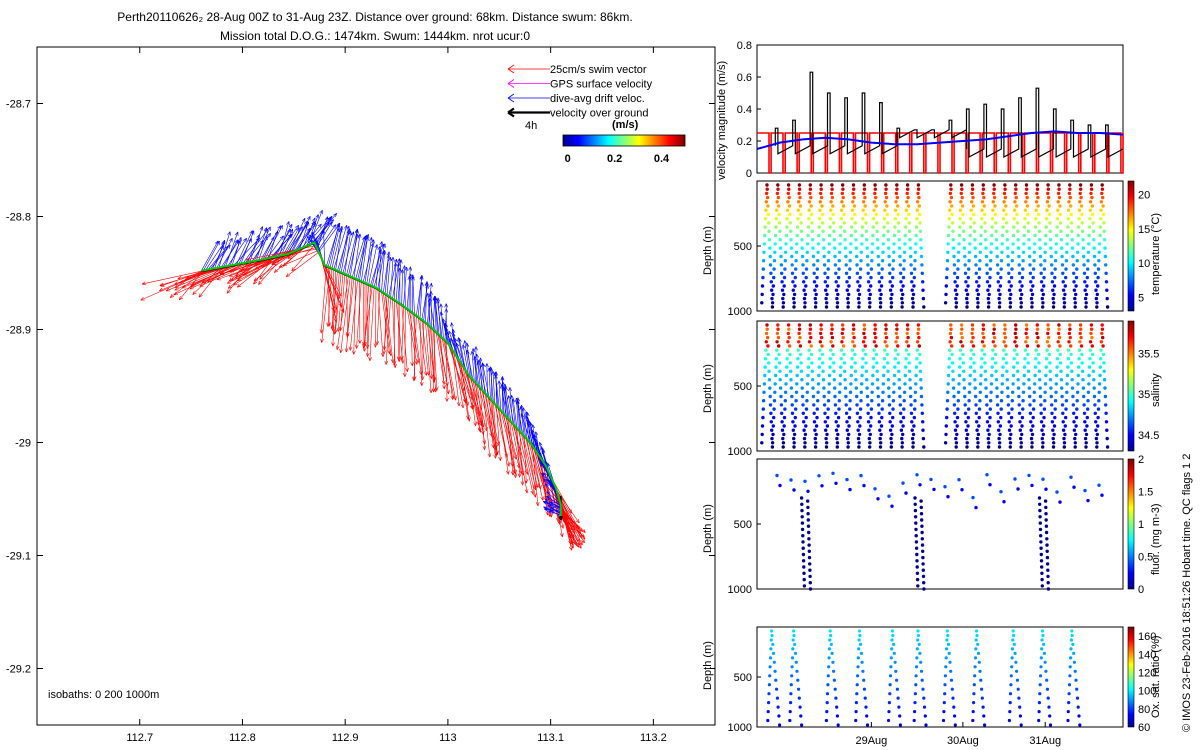  I want to click on oxygen-colorbar-tick: 100, so click(1147, 692).